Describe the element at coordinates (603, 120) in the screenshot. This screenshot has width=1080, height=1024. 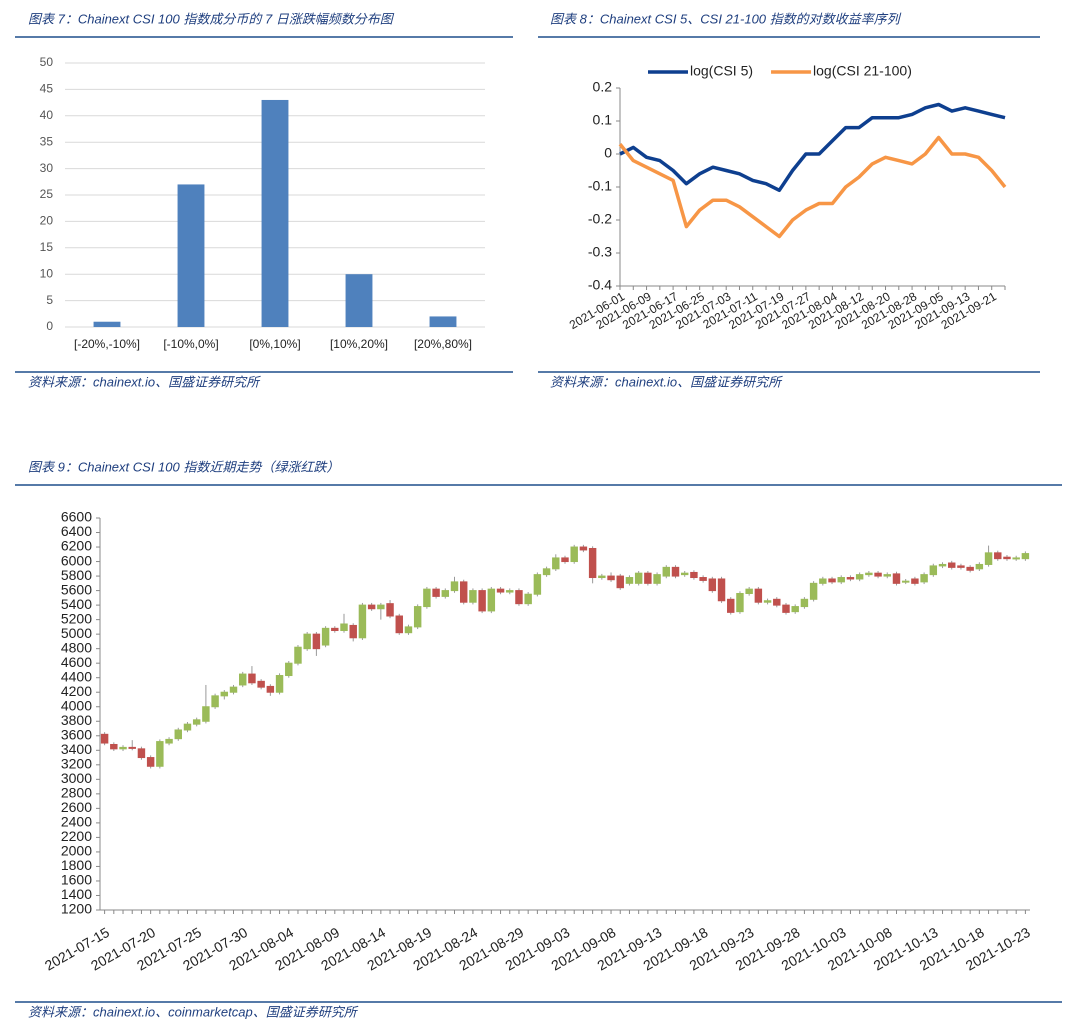
I see `y-tick-label: 0.1` at that location.